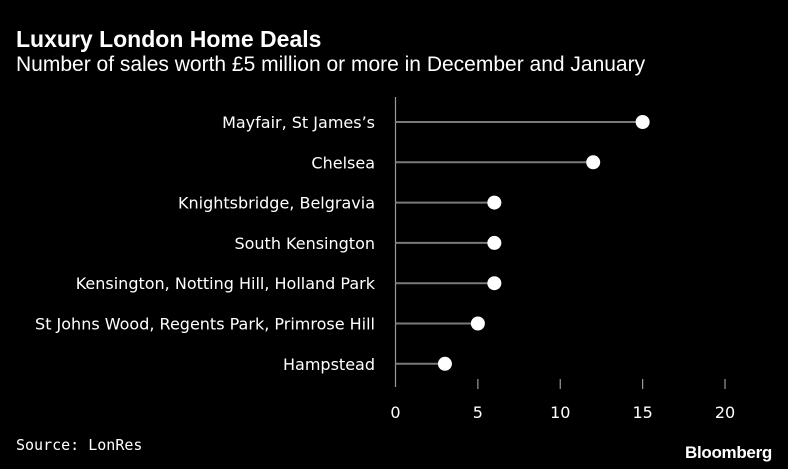 The width and height of the screenshot is (788, 469). What do you see at coordinates (329, 364) in the screenshot?
I see `category-label: Hampstead` at bounding box center [329, 364].